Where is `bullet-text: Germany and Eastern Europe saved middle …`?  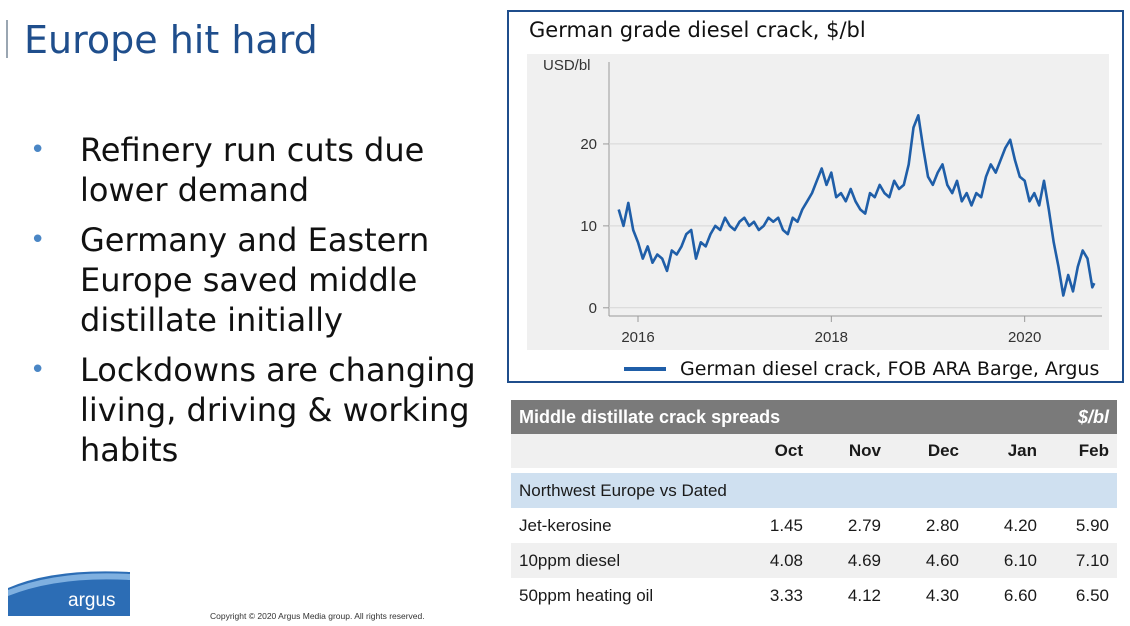
bullet-text: Germany and Eastern Europe saved middle … is located at coordinates (255, 280).